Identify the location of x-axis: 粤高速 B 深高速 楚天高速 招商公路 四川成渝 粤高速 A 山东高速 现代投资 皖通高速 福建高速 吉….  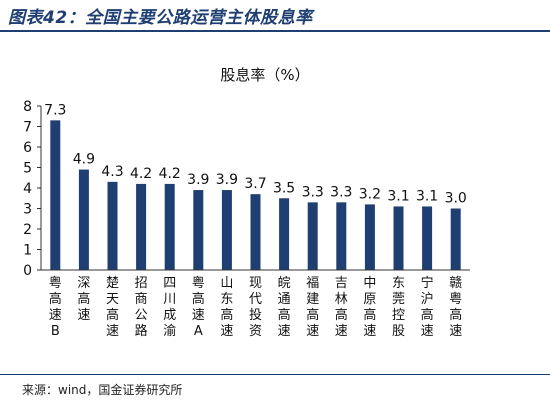
(255, 304).